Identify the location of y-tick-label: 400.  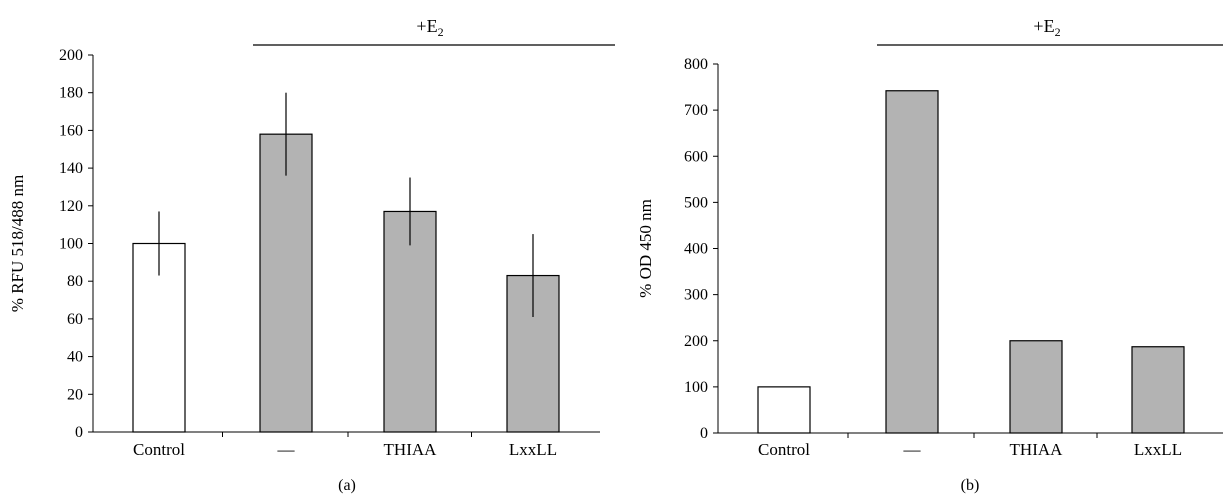
(696, 249).